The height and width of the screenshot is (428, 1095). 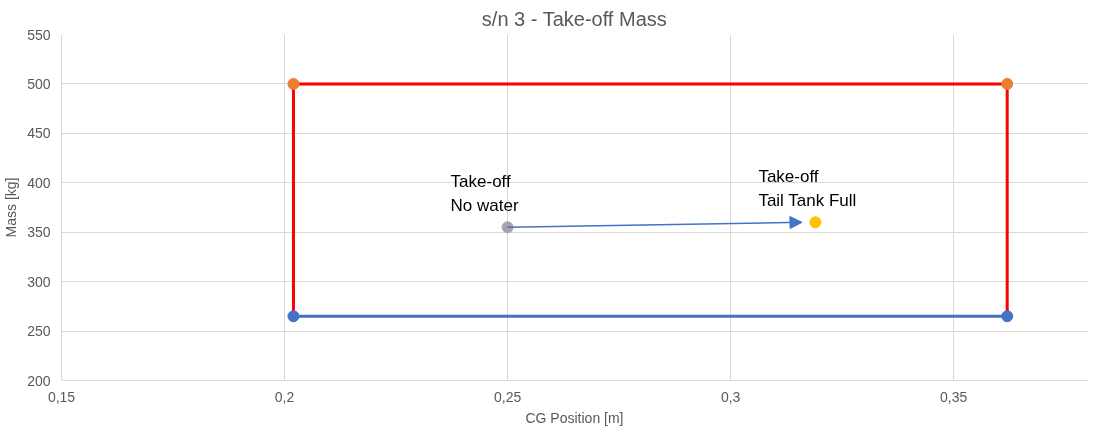 What do you see at coordinates (39, 232) in the screenshot?
I see `y-tick-label: 350` at bounding box center [39, 232].